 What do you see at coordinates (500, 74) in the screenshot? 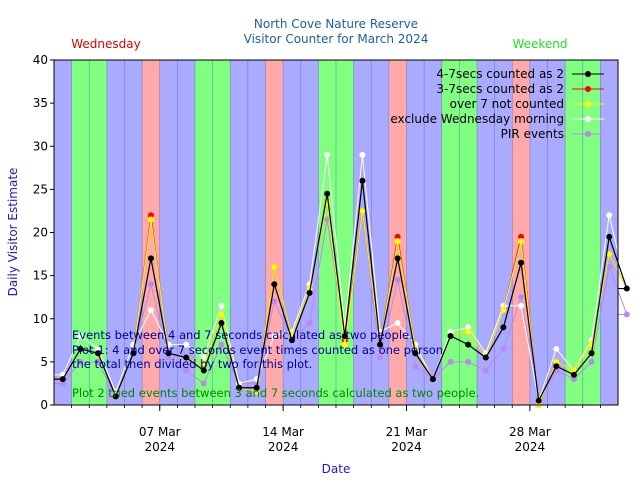
I see `legend-label: 4-7secs counted as 2` at bounding box center [500, 74].